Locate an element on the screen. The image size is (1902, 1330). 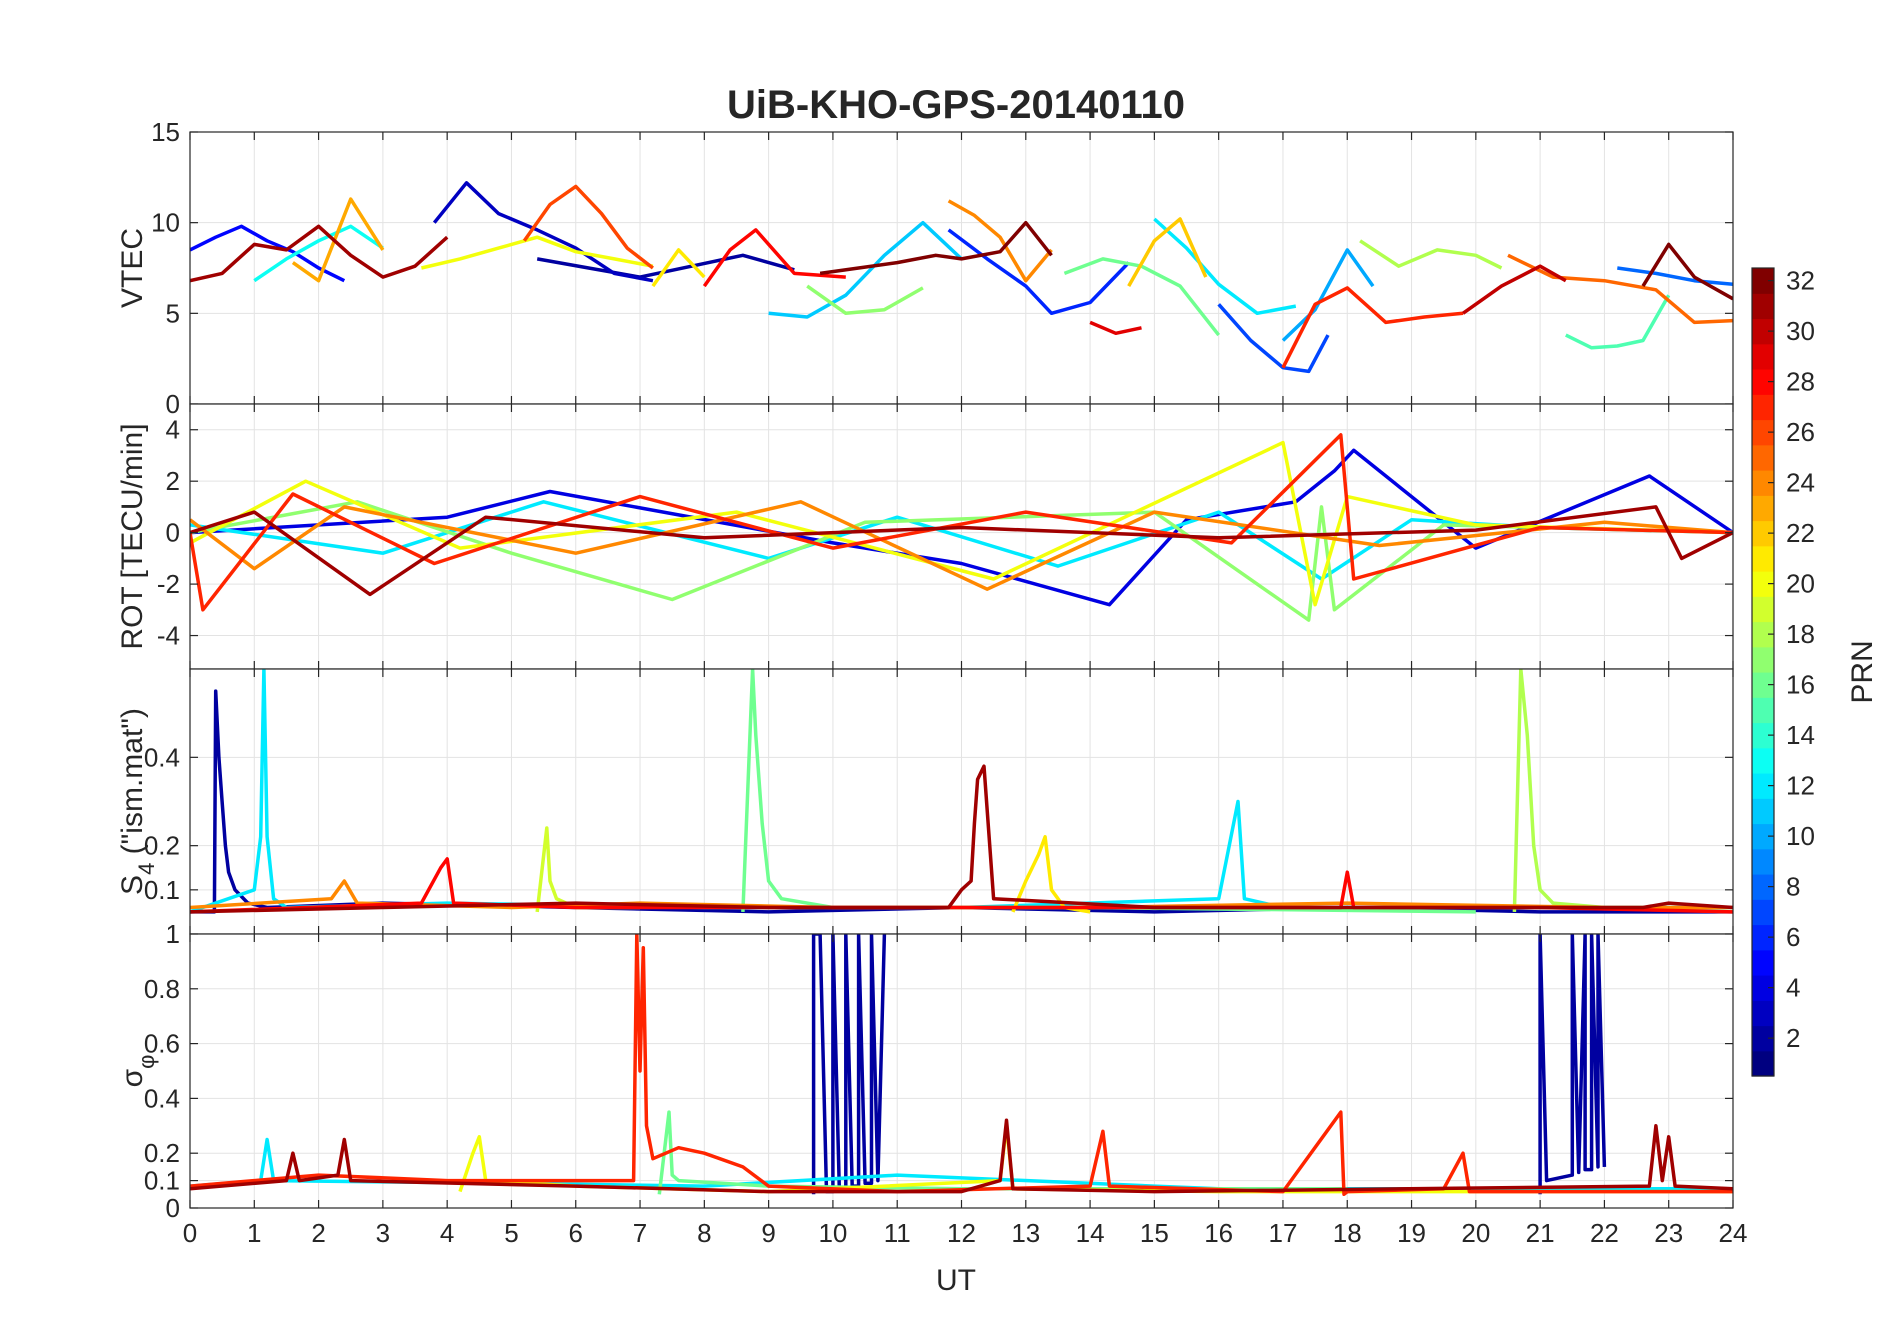
x-tick-label: 4 is located at coordinates (447, 1233).